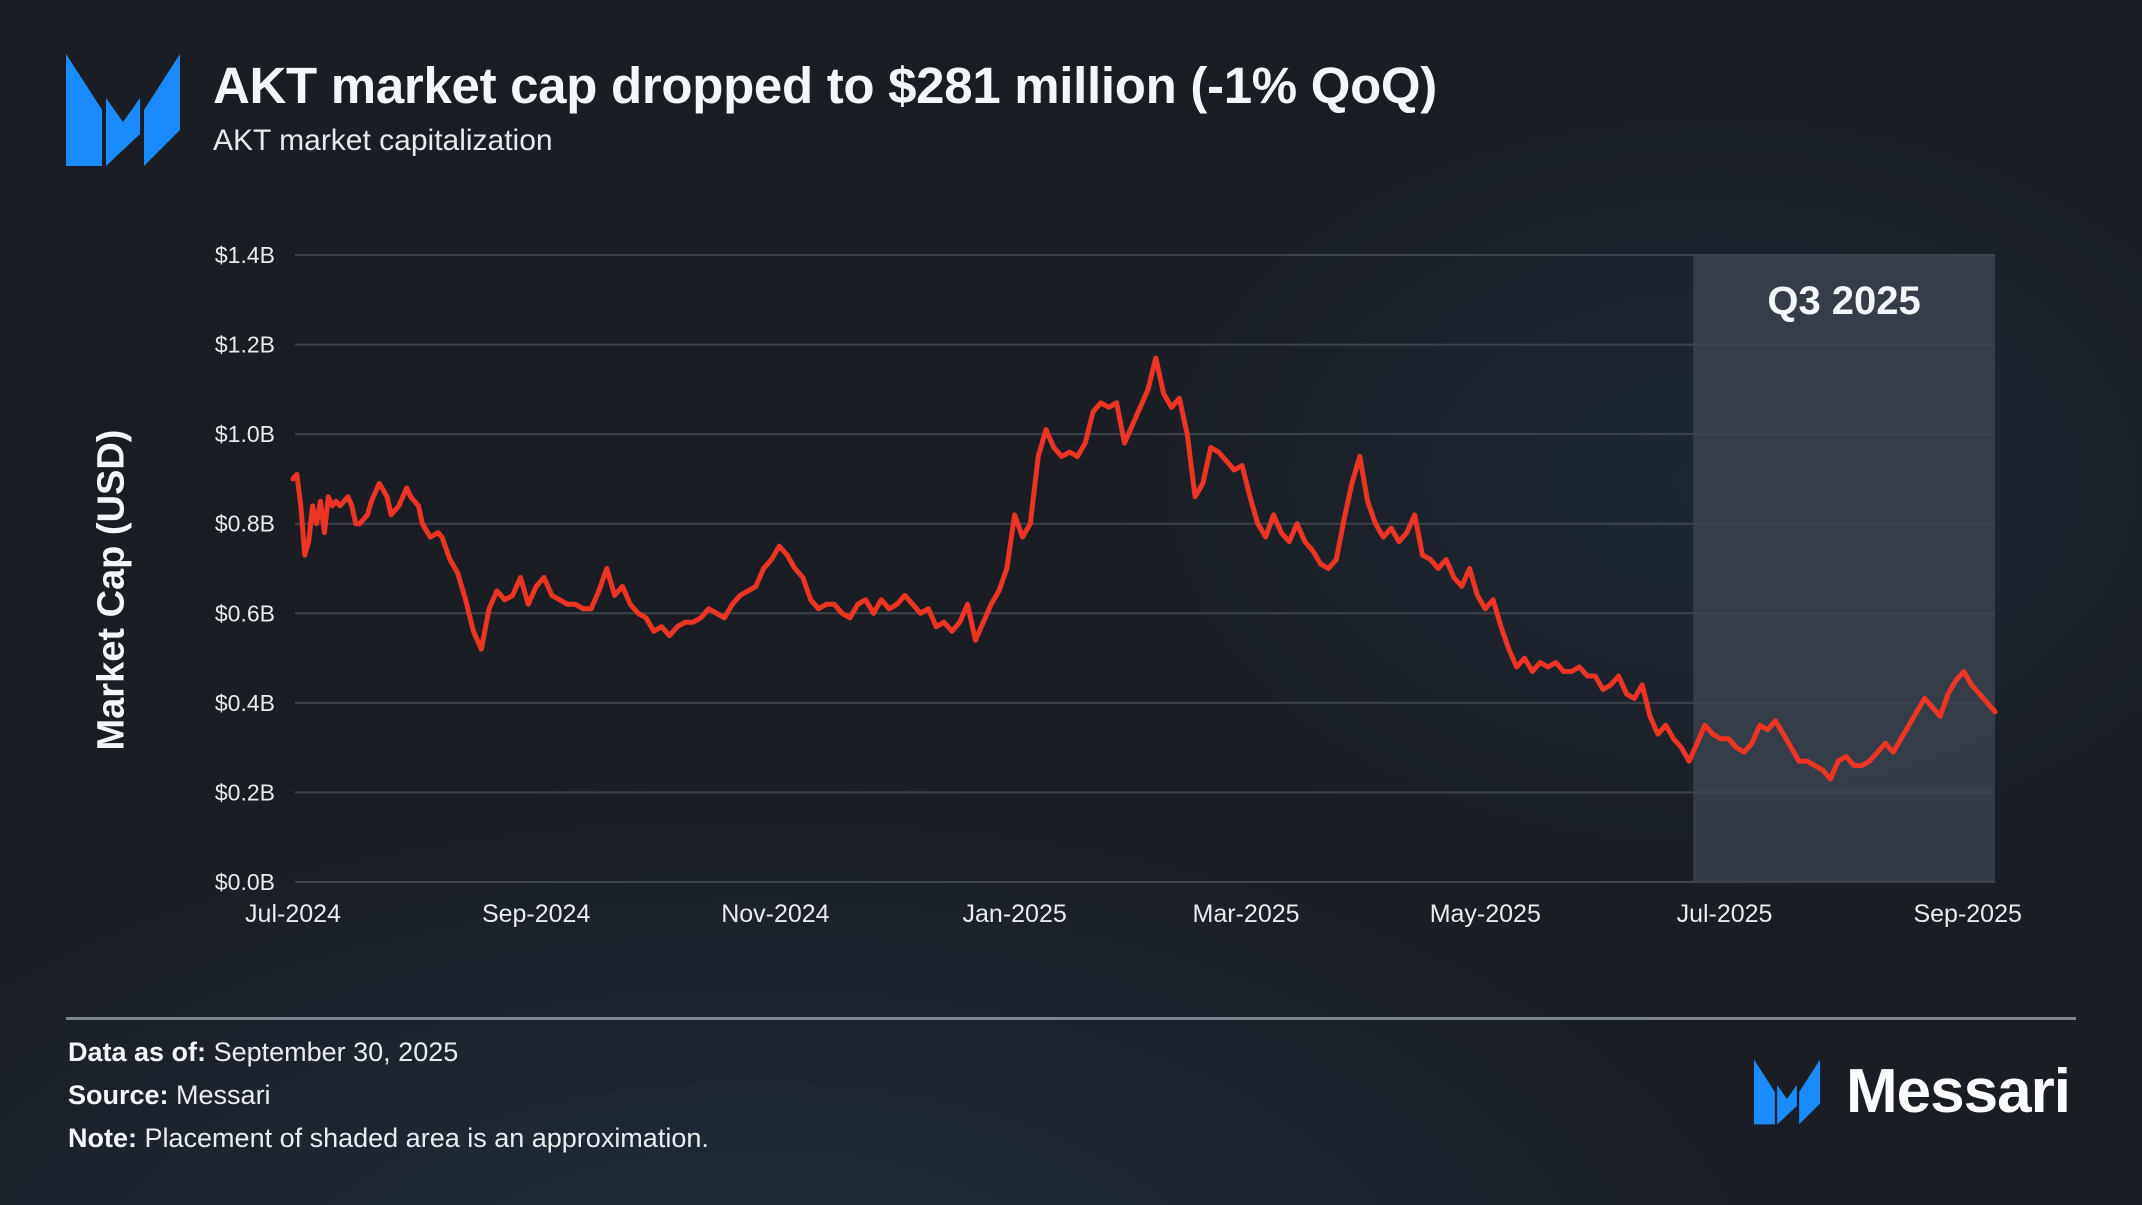 Image resolution: width=2142 pixels, height=1205 pixels. I want to click on q3-2025-label: Q3 2025, so click(1843, 301).